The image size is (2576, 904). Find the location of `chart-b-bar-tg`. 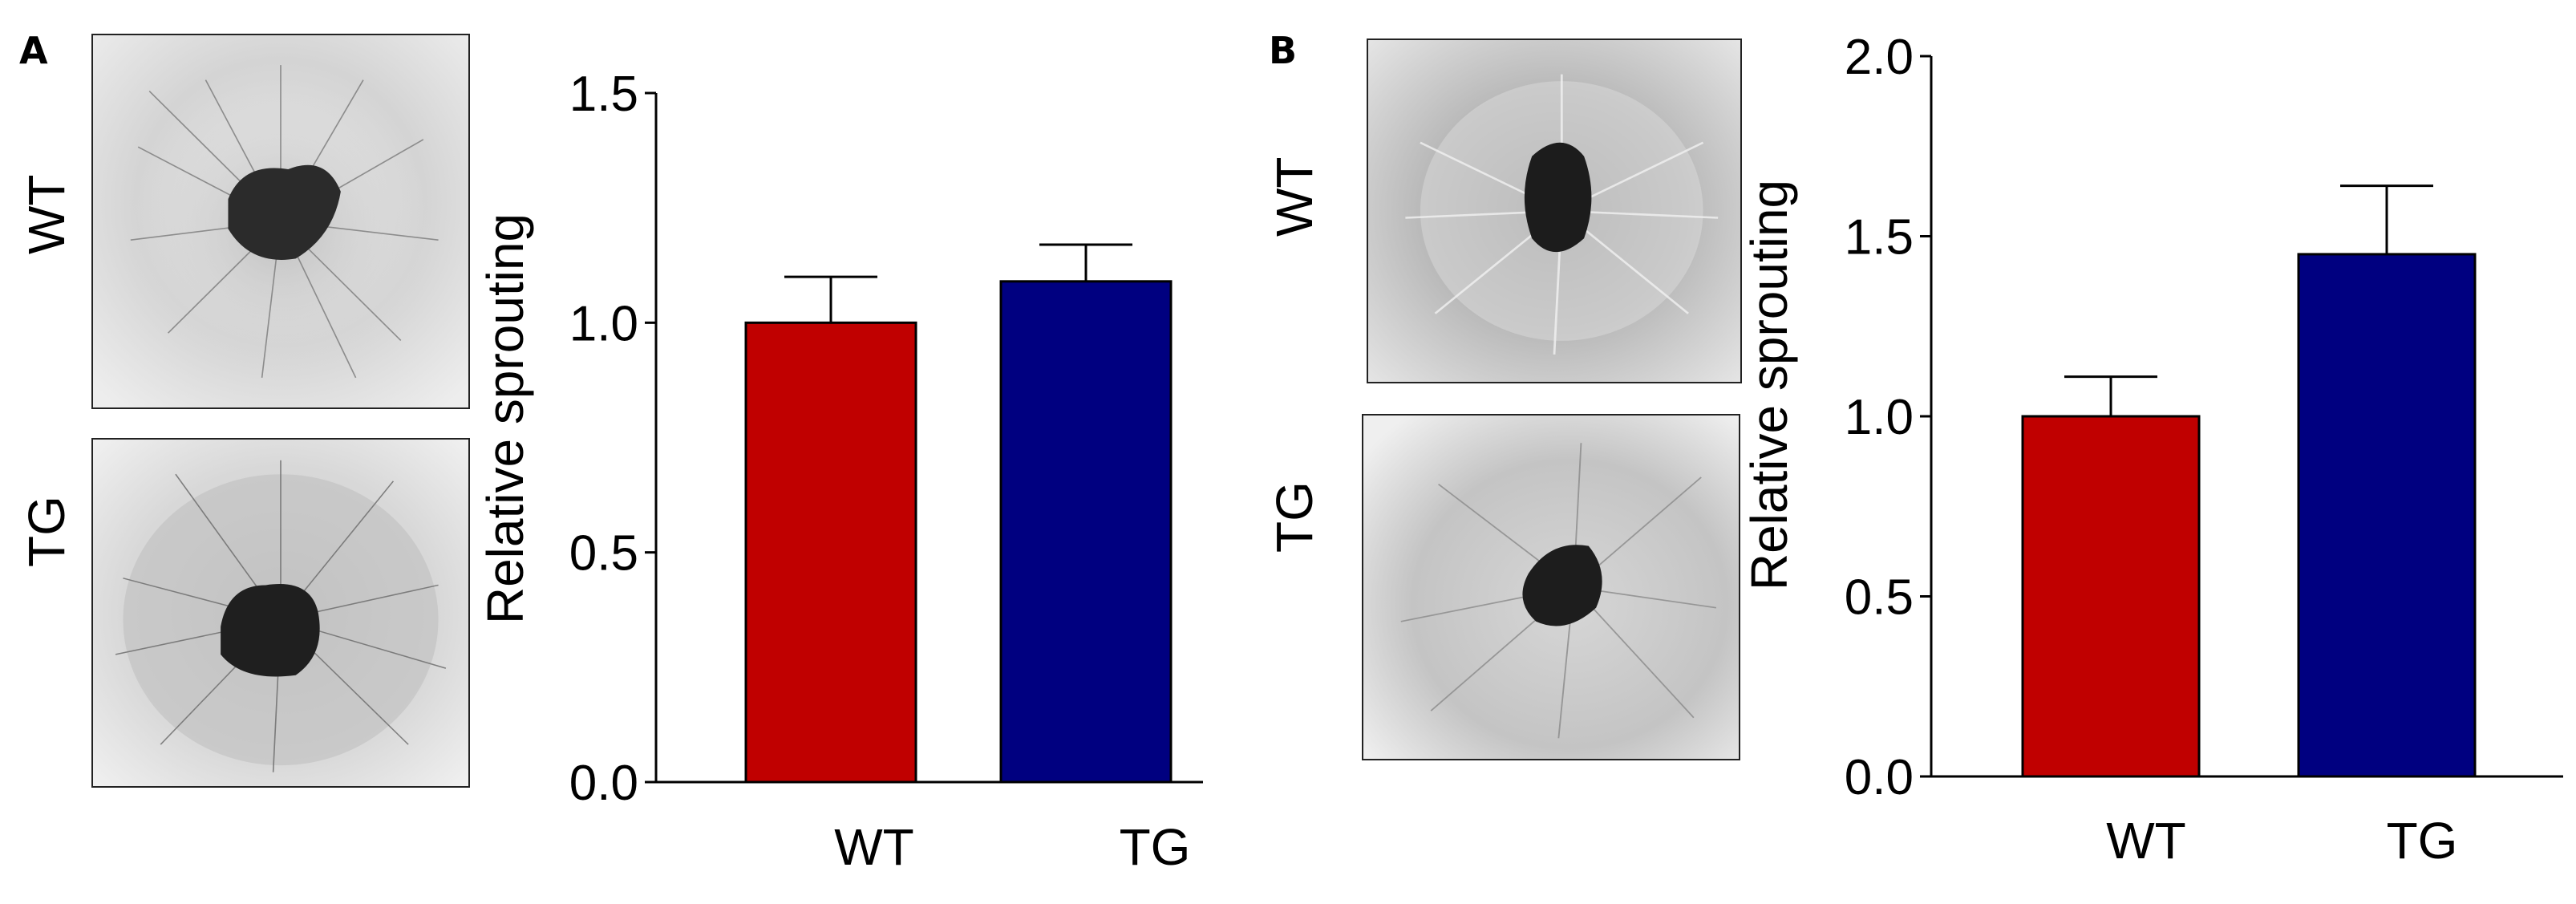

chart-b-bar-tg is located at coordinates (2387, 515).